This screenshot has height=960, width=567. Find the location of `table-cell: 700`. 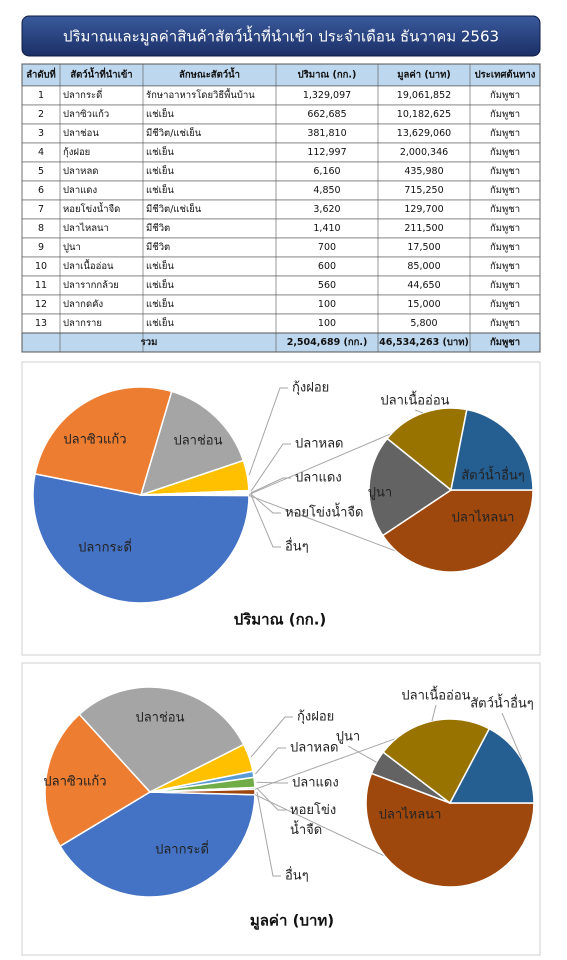

table-cell: 700 is located at coordinates (327, 247).